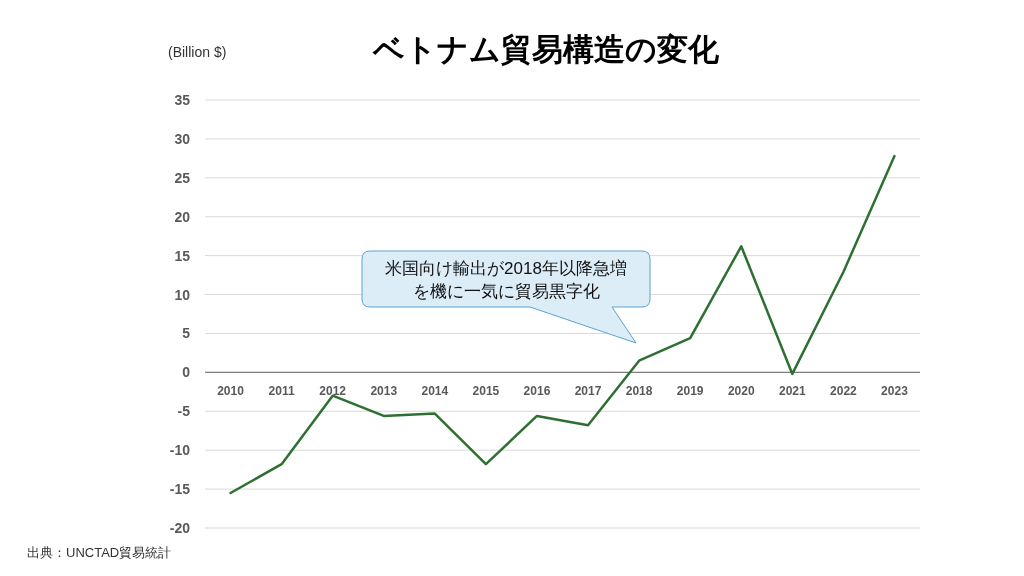 The image size is (1024, 576). What do you see at coordinates (231, 391) in the screenshot?
I see `x-tick-label: 2010` at bounding box center [231, 391].